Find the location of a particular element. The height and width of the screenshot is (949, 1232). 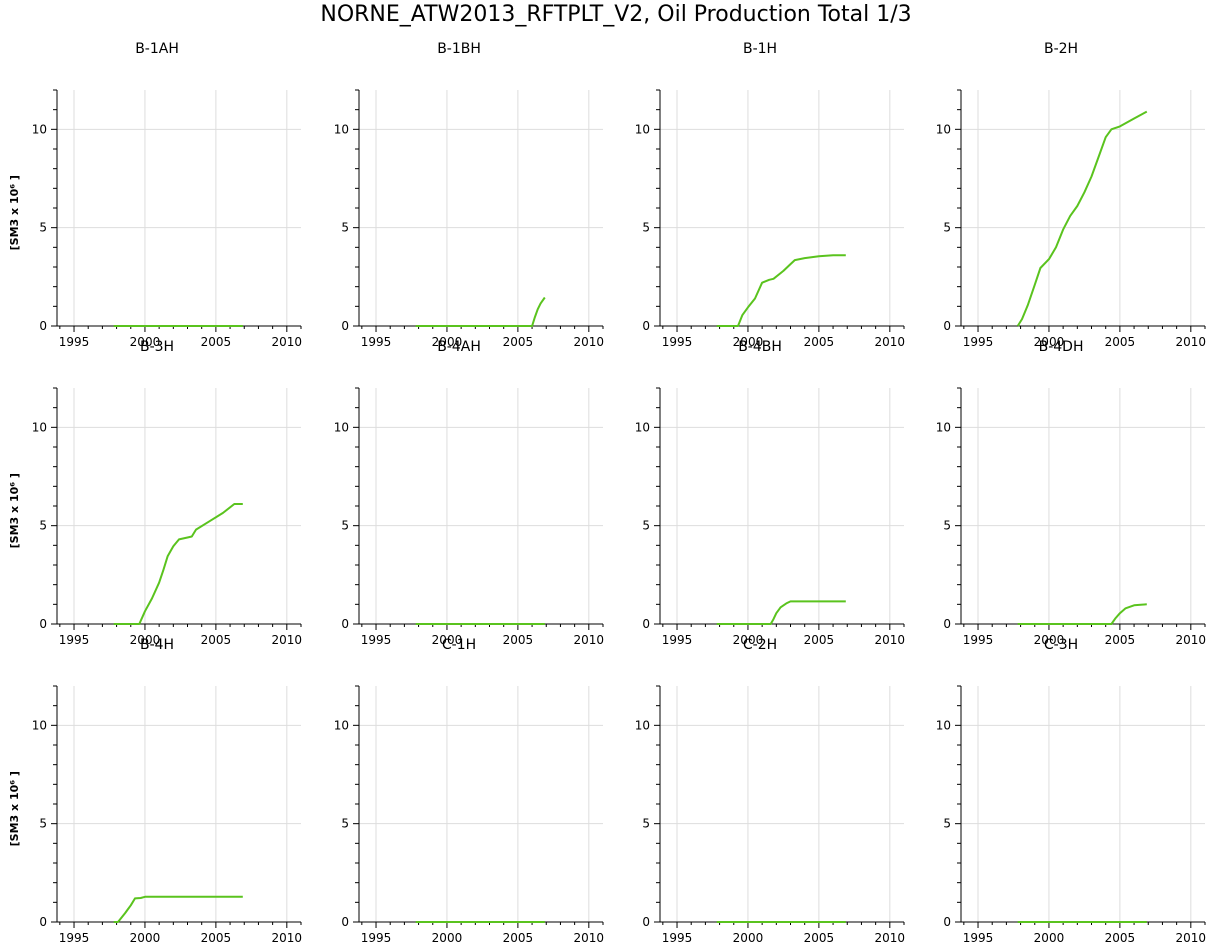

subplot-b-1bh: 0 5 10 1995 2000 2005 2010 B-1BH is located at coordinates (469, 195).